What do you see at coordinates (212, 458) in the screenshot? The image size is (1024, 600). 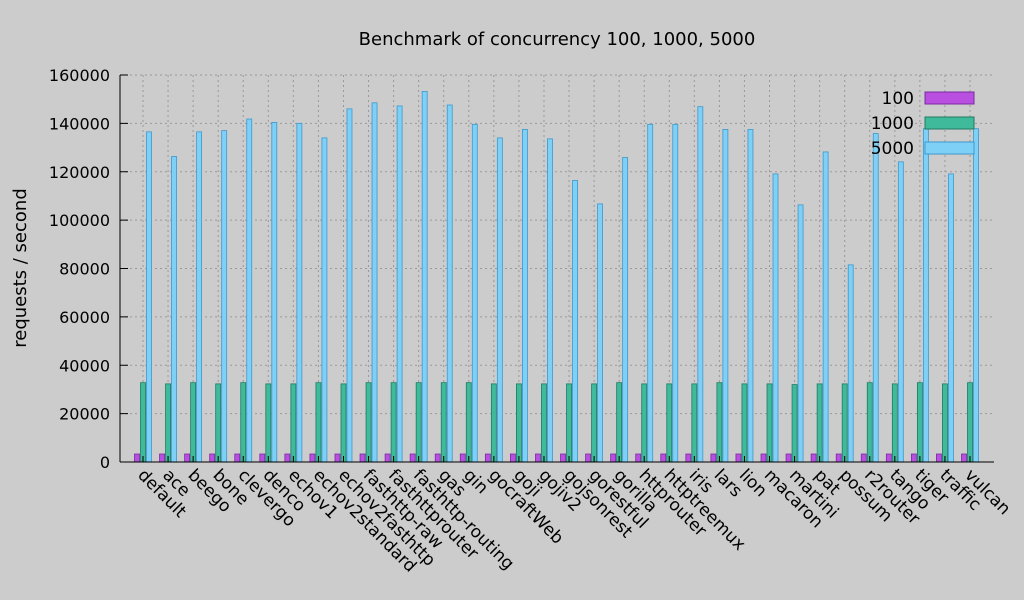 I see `bar-100-bone` at bounding box center [212, 458].